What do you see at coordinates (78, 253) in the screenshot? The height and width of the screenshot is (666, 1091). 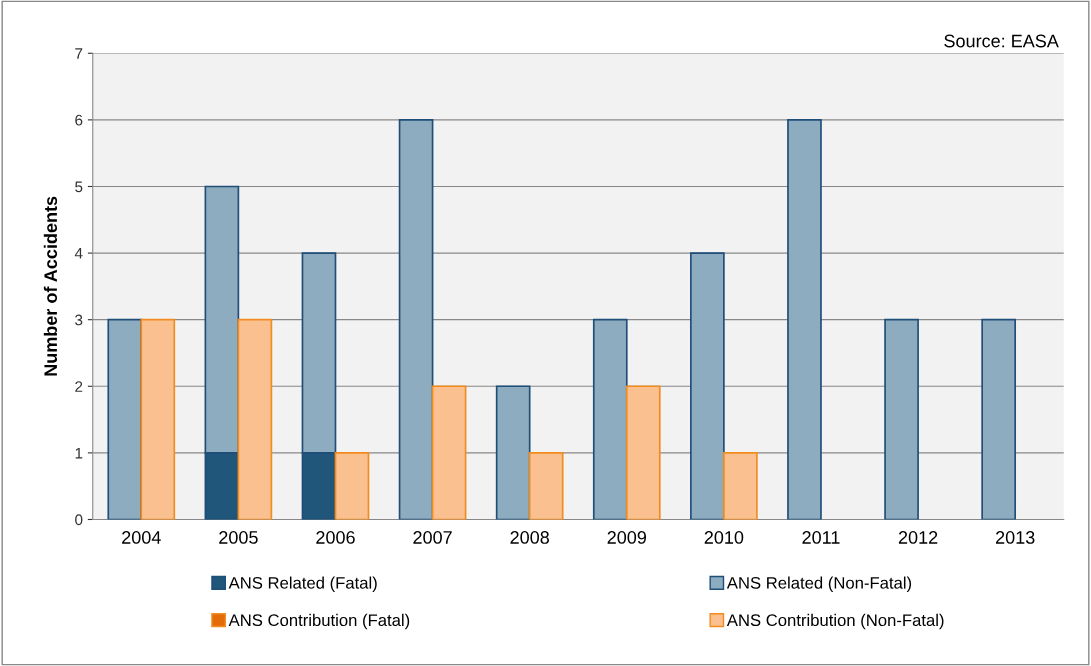 I see `y-tick-label: 4` at bounding box center [78, 253].